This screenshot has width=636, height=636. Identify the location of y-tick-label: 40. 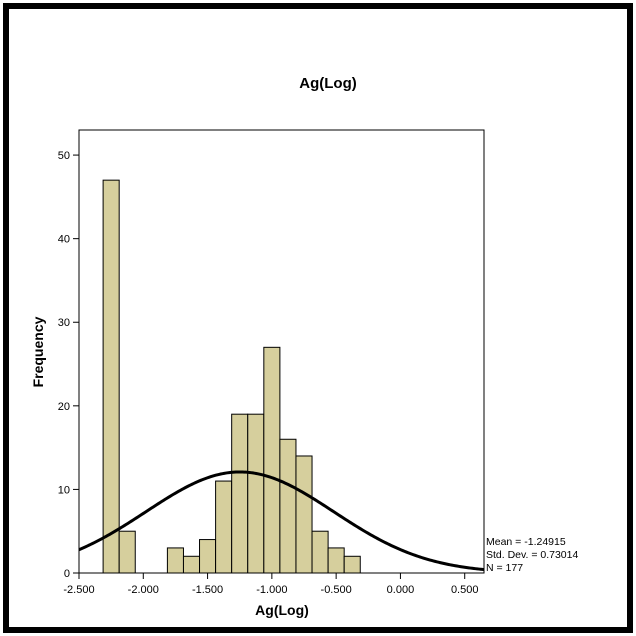
(64, 240).